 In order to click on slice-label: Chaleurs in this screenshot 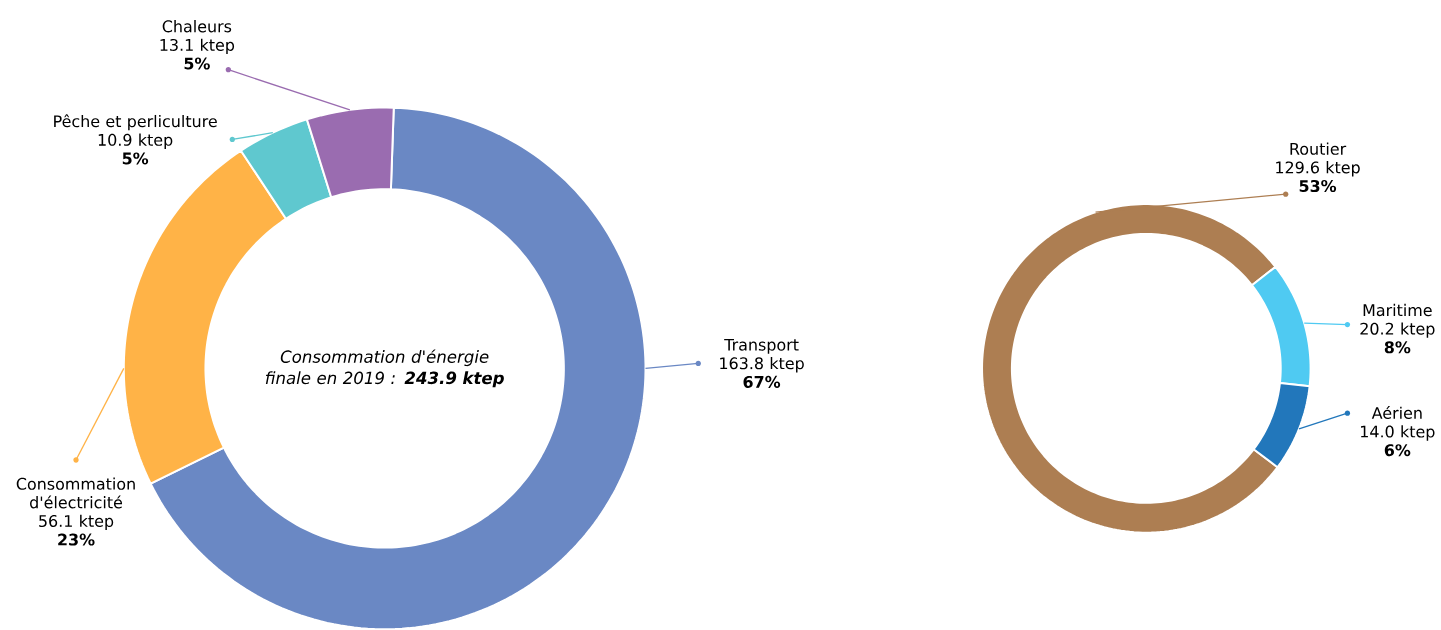, I will do `click(197, 26)`.